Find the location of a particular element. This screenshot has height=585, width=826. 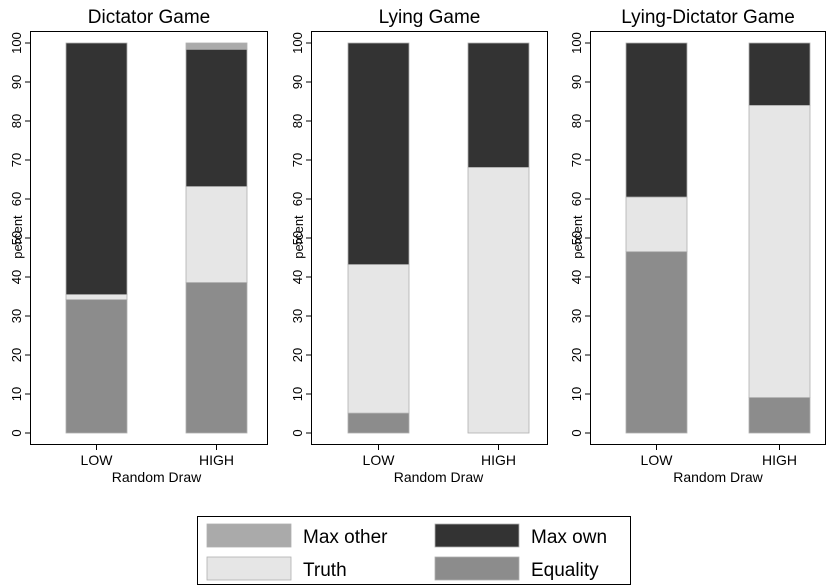

legend-label: Truth is located at coordinates (325, 570).